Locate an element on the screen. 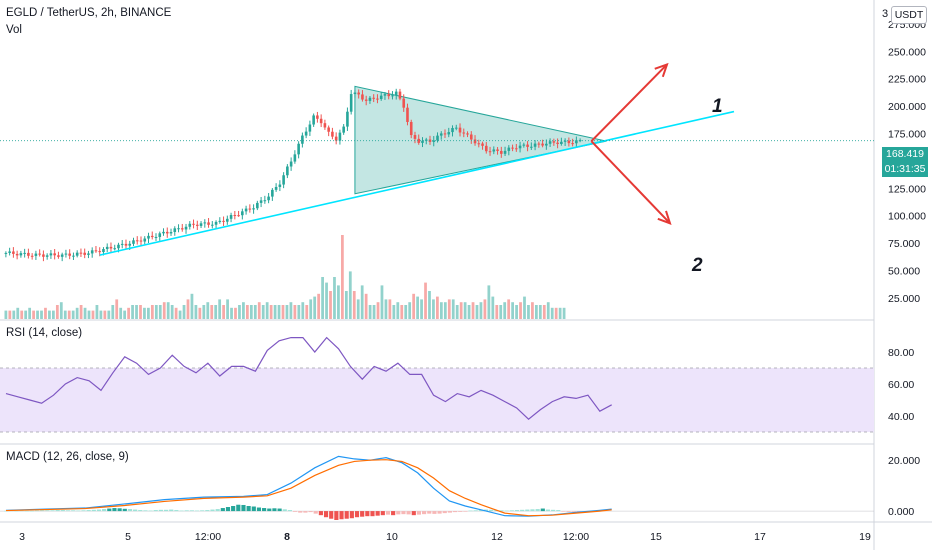  currency-selector: USDT is located at coordinates (909, 15).